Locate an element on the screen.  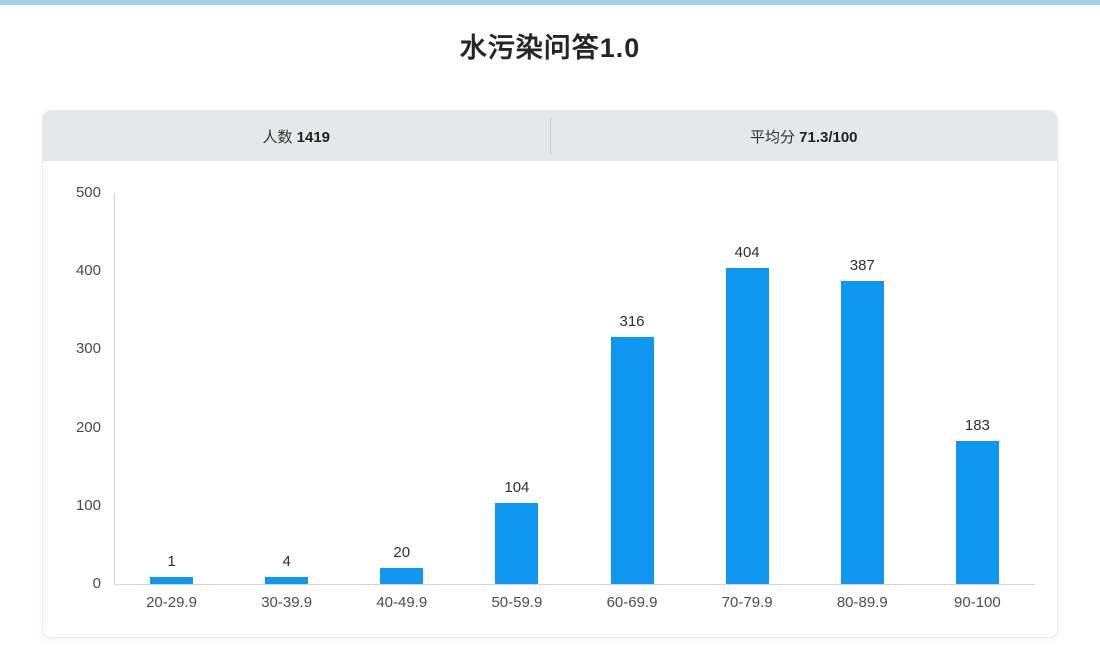
bar-value-label: 20 is located at coordinates (402, 552).